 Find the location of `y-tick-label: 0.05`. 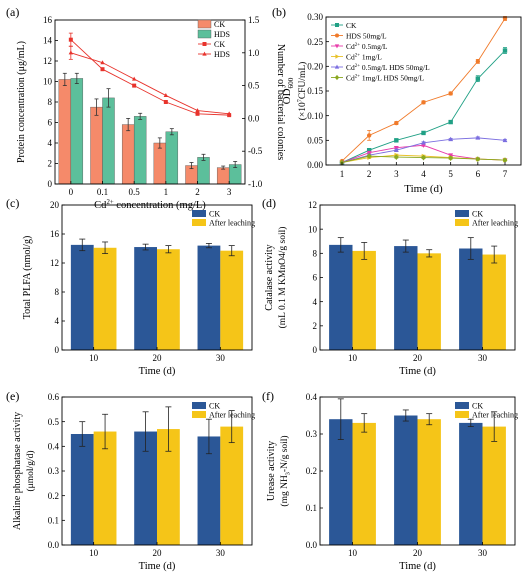

y-tick-label: 0.05 is located at coordinates (315, 140).